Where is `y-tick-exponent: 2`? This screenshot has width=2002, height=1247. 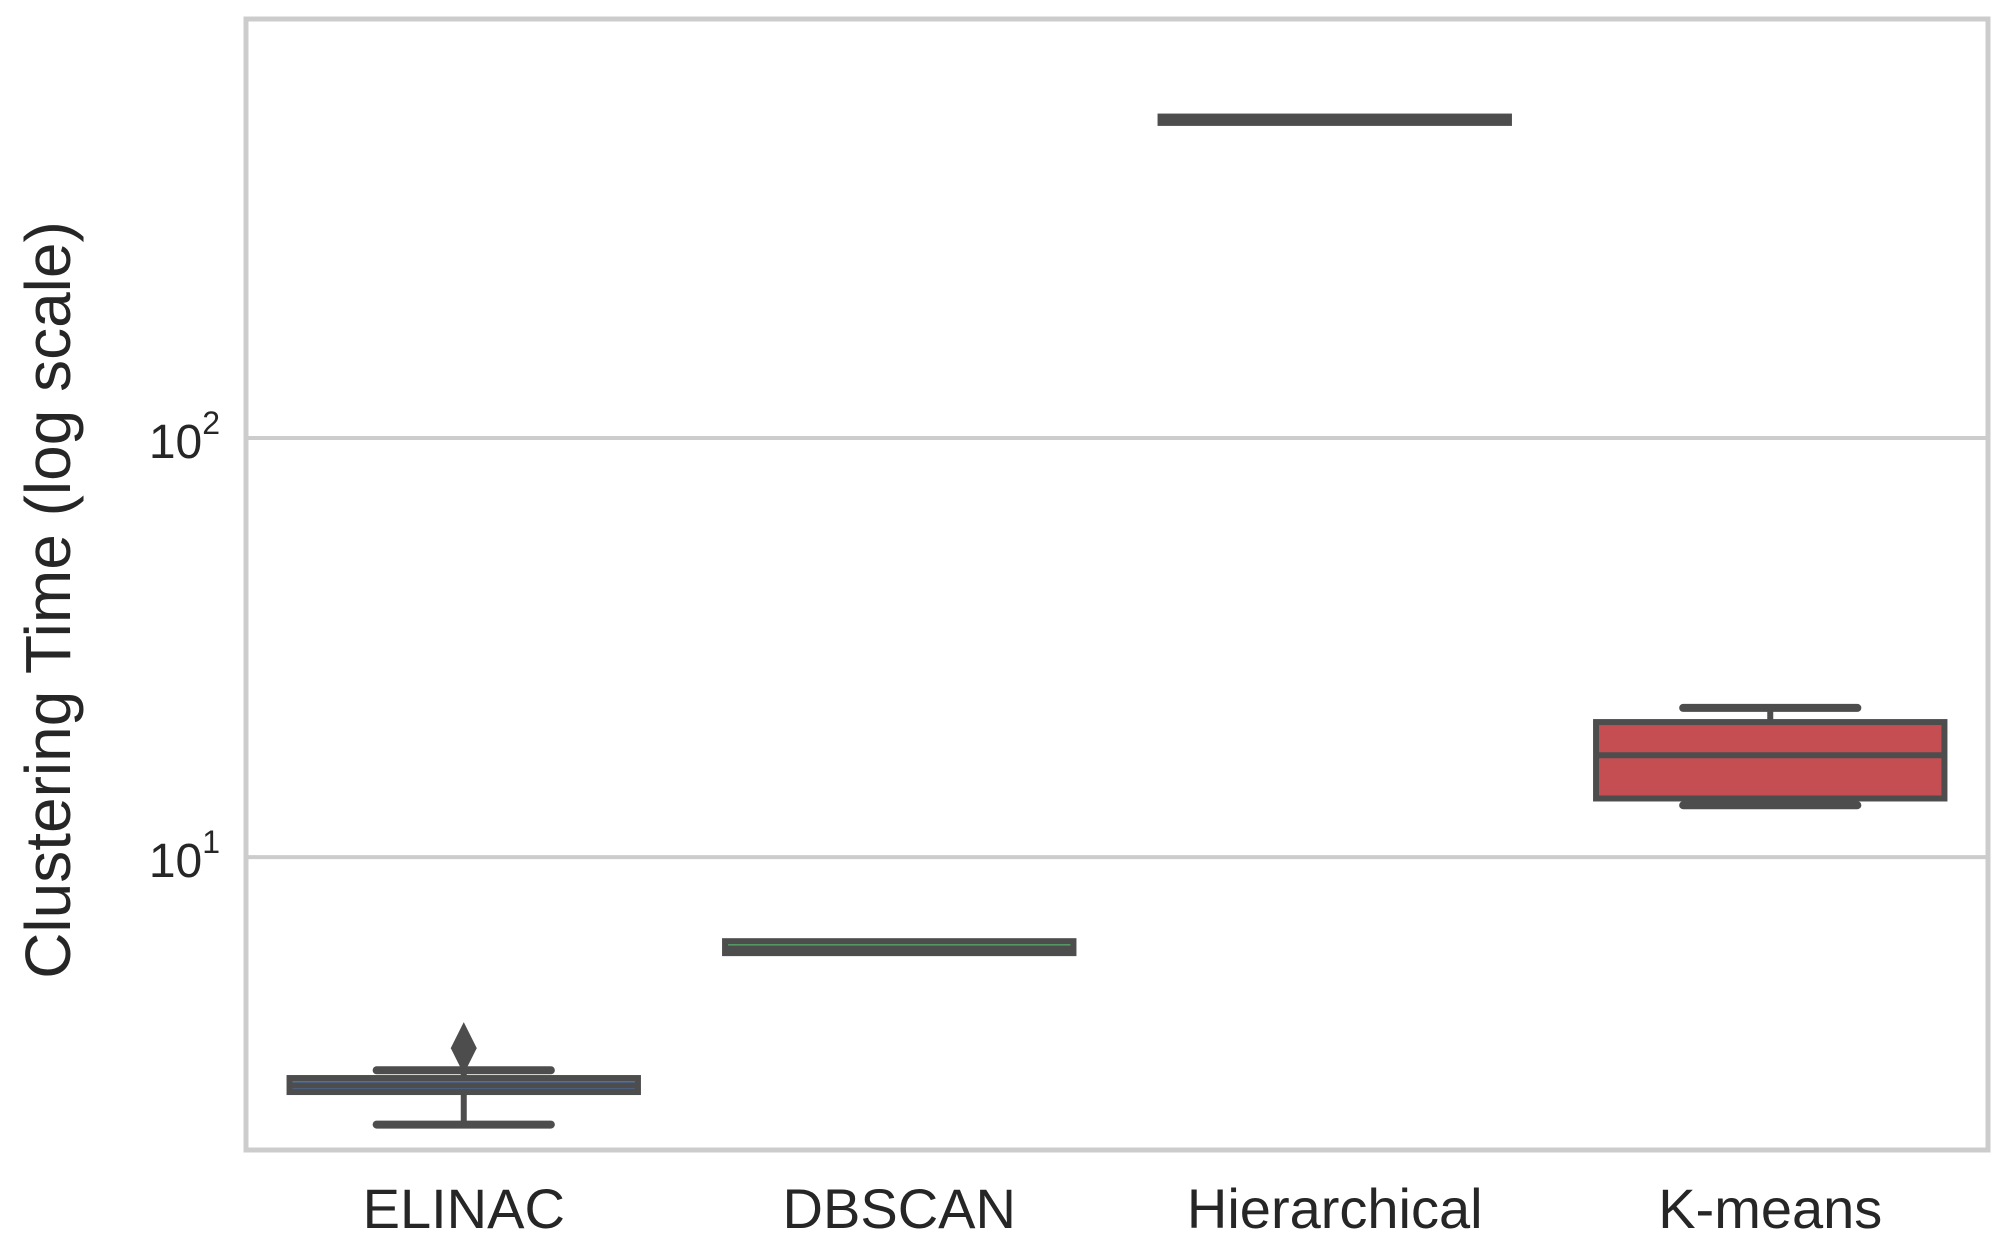
y-tick-exponent: 2 is located at coordinates (211, 423).